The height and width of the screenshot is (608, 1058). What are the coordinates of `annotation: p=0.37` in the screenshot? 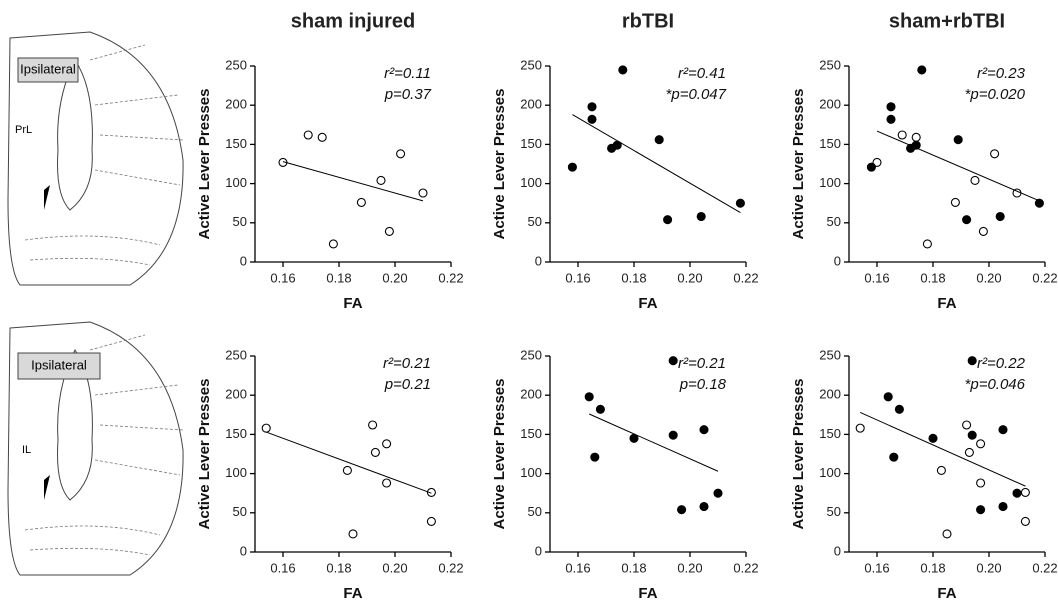 It's located at (408, 94).